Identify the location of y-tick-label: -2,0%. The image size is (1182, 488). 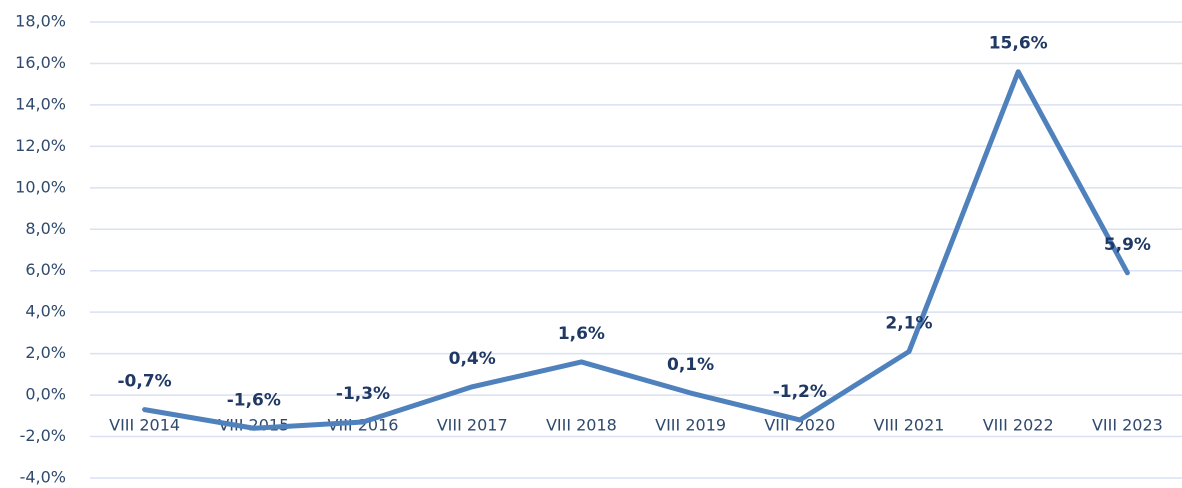
(43, 435).